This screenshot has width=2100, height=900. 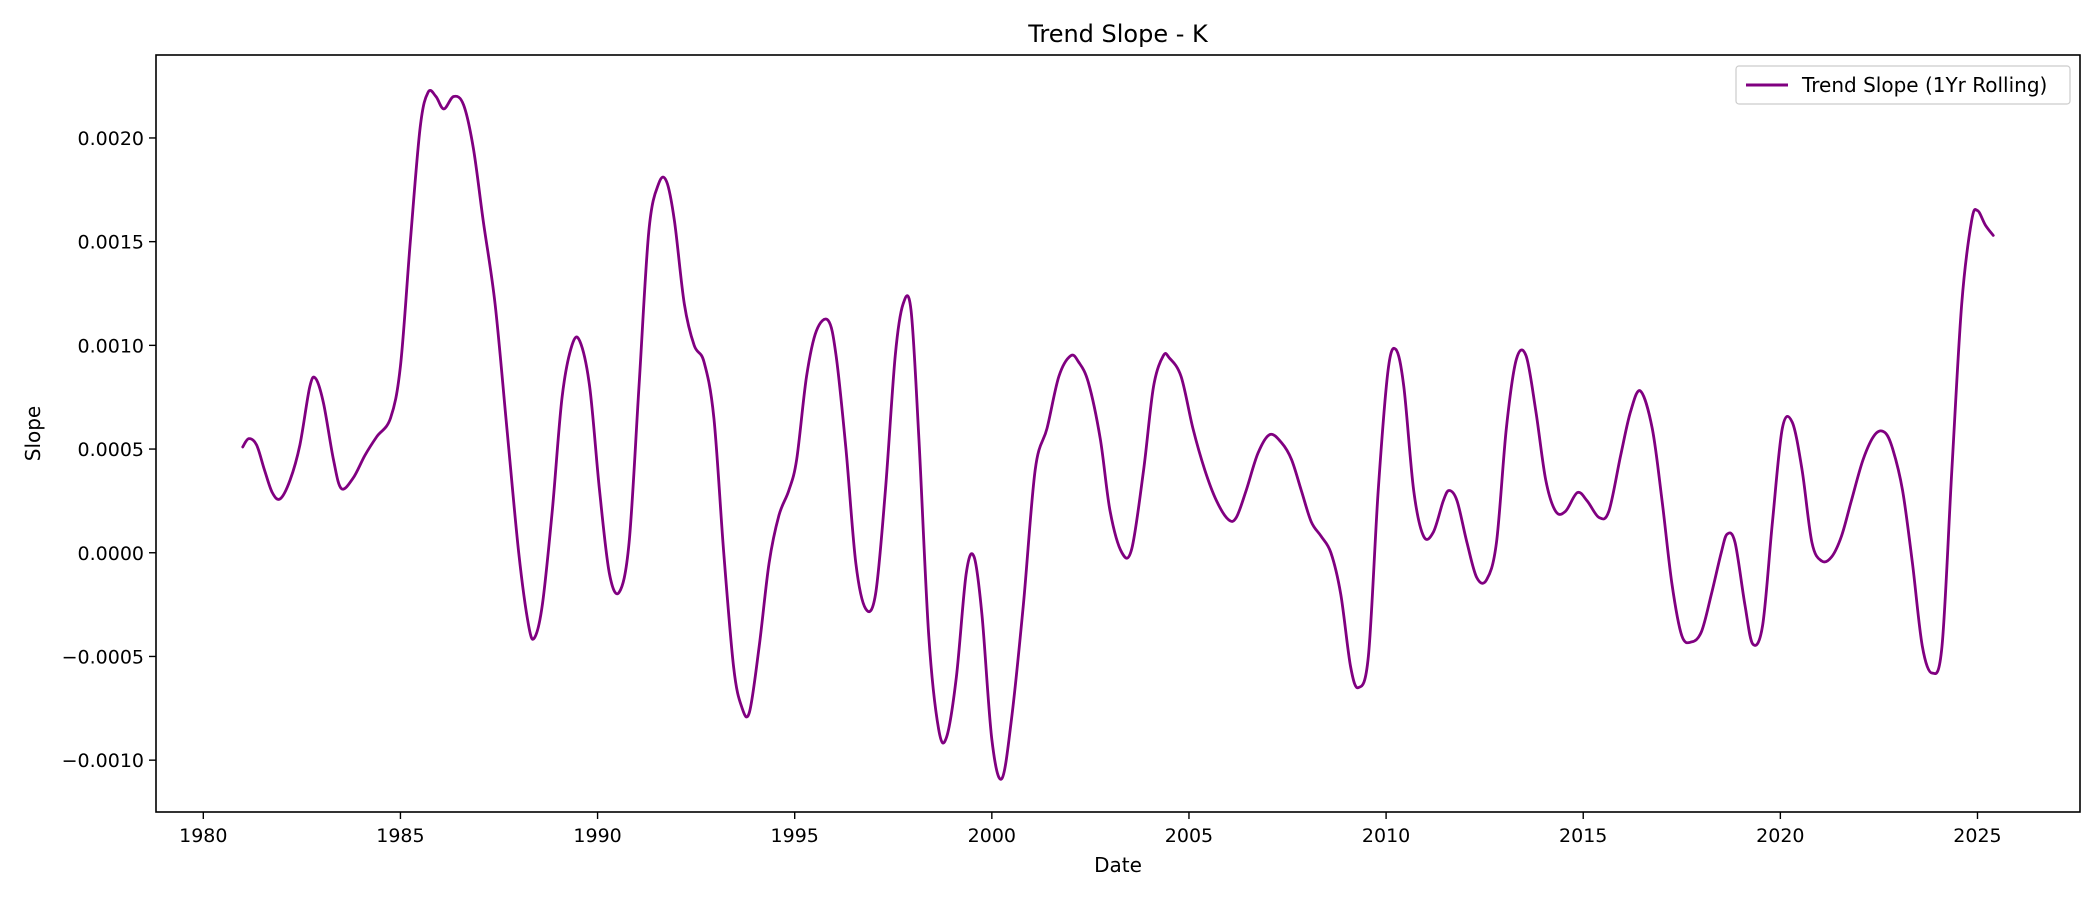 I want to click on x-tick-label: 1985, so click(x=400, y=836).